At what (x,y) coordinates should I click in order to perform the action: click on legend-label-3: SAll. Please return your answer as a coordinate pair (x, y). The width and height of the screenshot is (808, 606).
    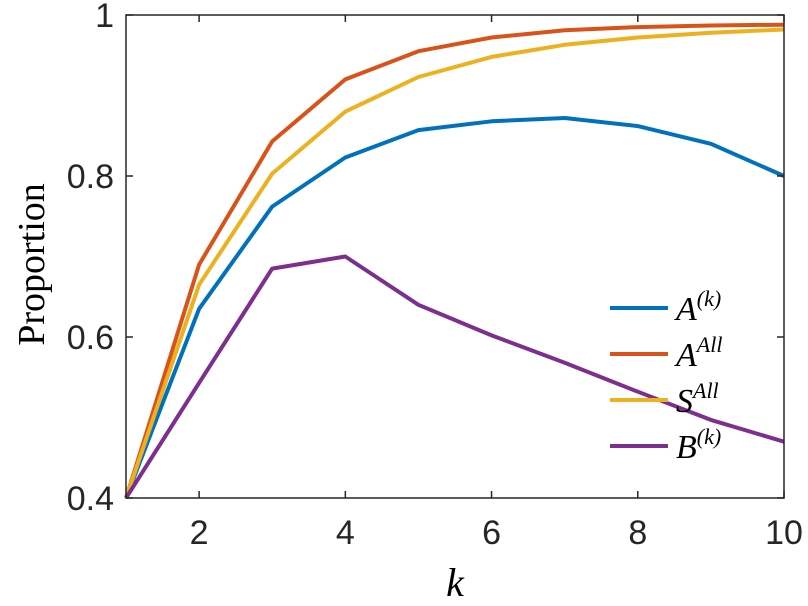
    Looking at the image, I should click on (697, 399).